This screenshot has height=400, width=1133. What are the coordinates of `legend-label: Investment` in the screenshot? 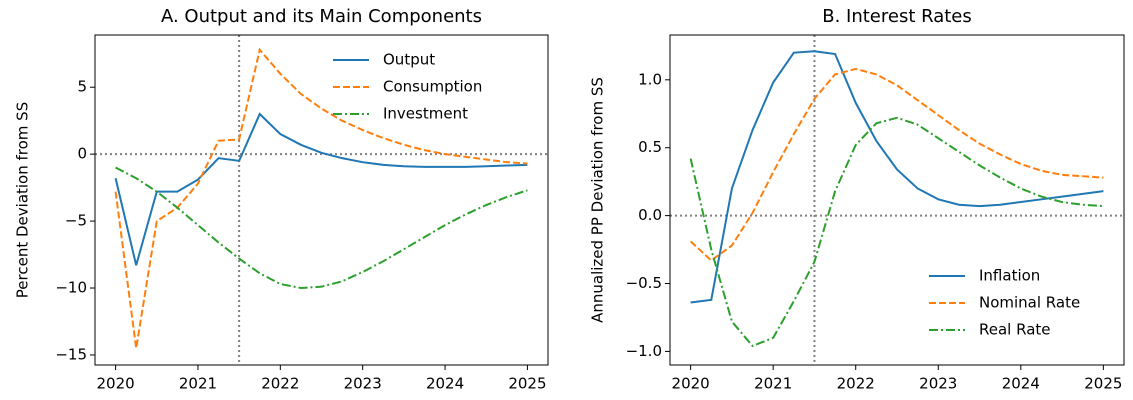 It's located at (425, 114).